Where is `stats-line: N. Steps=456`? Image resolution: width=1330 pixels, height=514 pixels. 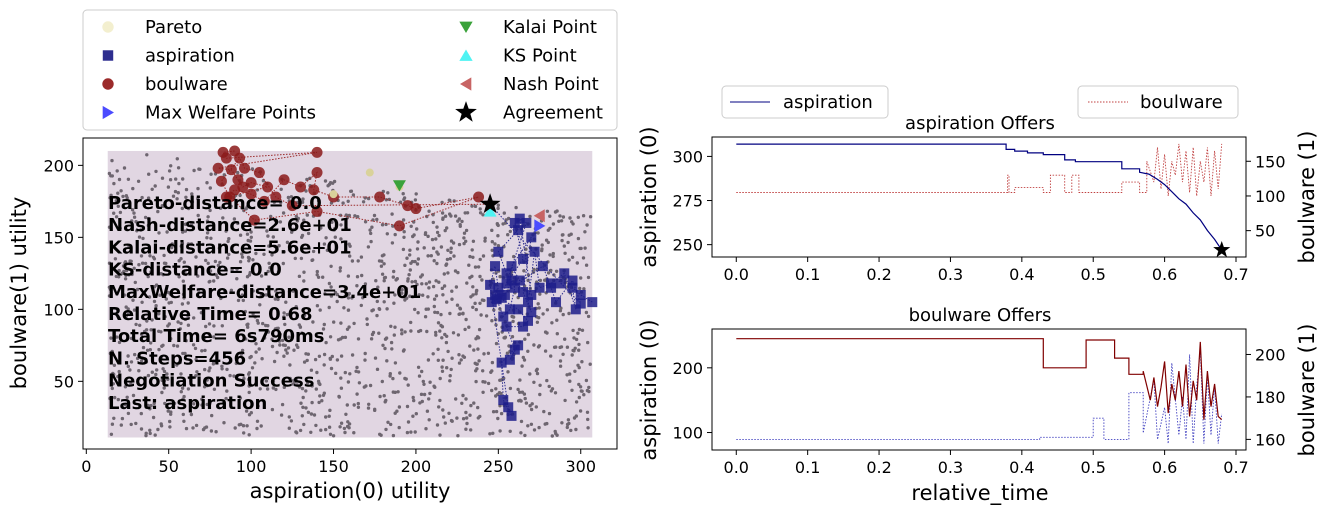
stats-line: N. Steps=456 is located at coordinates (177, 358).